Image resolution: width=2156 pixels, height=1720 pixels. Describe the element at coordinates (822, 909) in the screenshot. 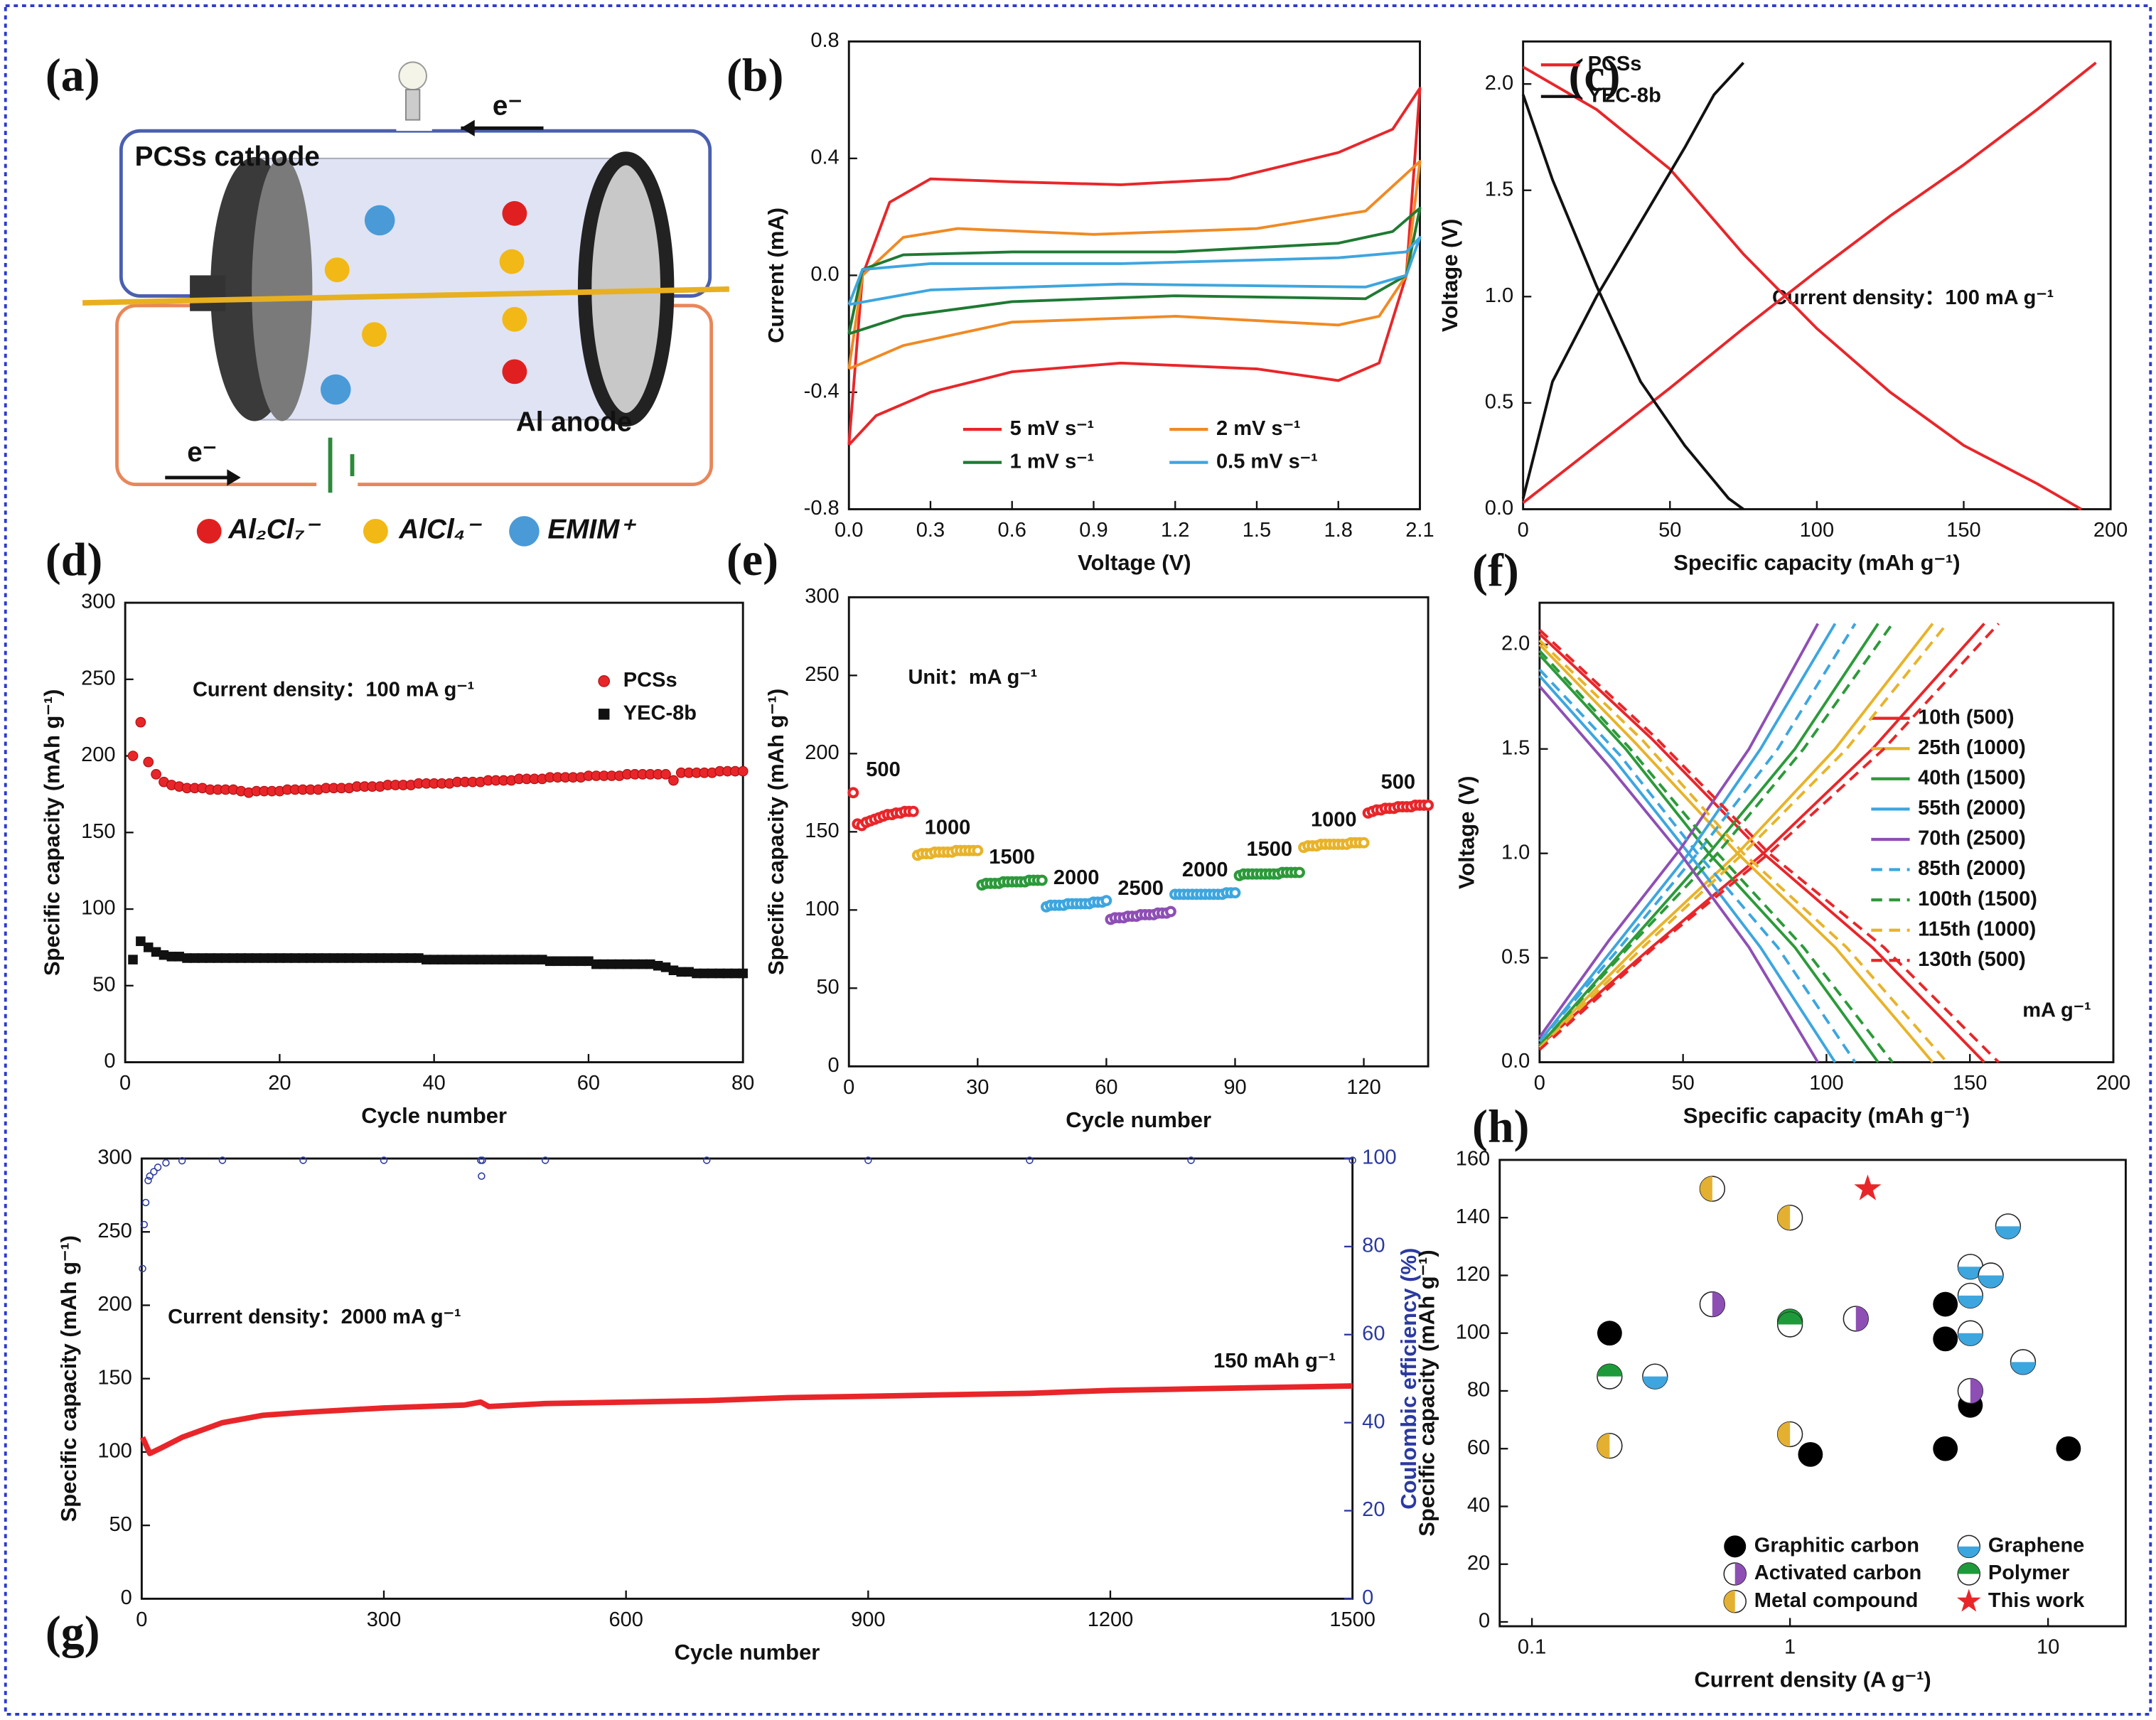

I see `y-tick-label: 100` at that location.